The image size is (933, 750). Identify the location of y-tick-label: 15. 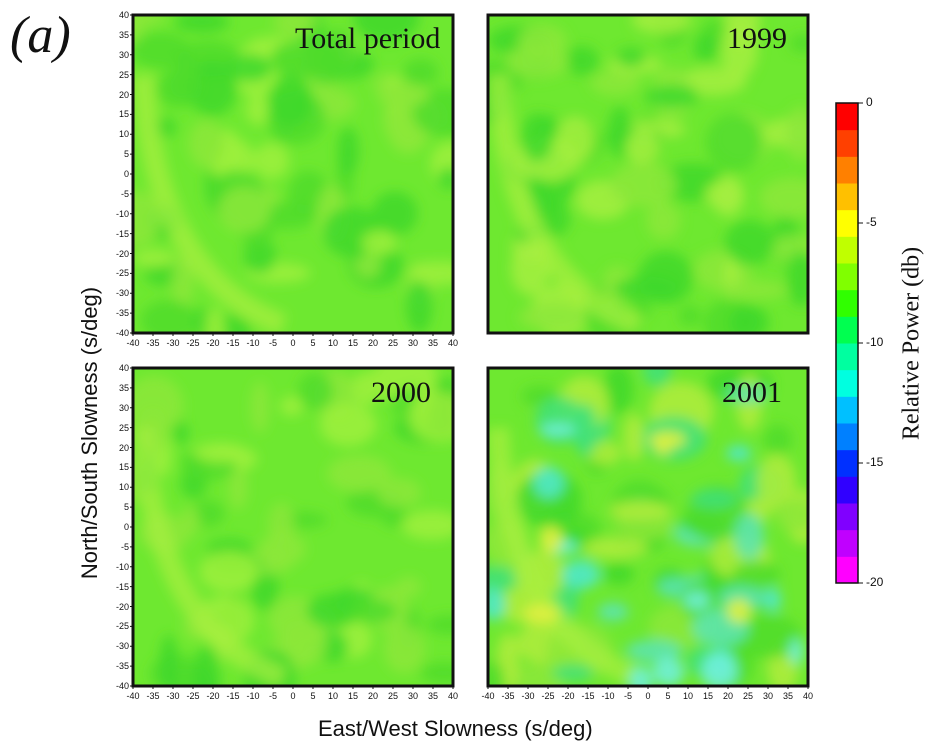
(123, 114).